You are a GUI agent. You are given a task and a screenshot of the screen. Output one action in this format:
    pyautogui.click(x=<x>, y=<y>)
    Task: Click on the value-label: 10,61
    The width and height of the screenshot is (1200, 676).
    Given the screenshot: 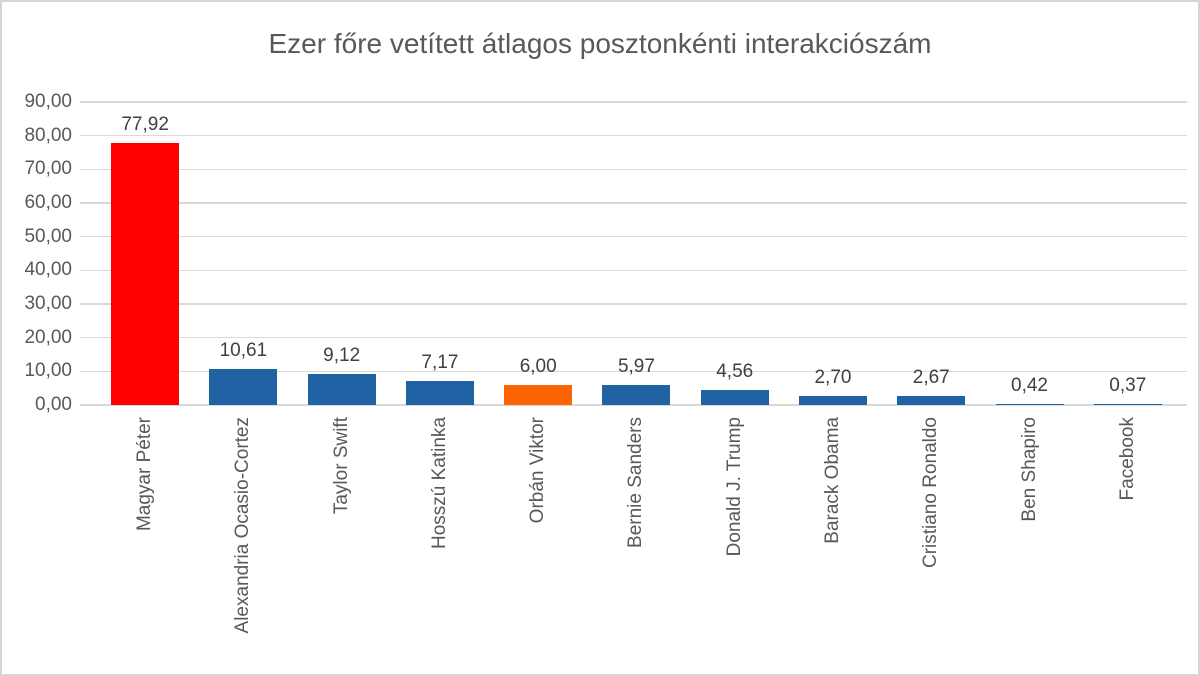 What is the action you would take?
    pyautogui.click(x=243, y=351)
    